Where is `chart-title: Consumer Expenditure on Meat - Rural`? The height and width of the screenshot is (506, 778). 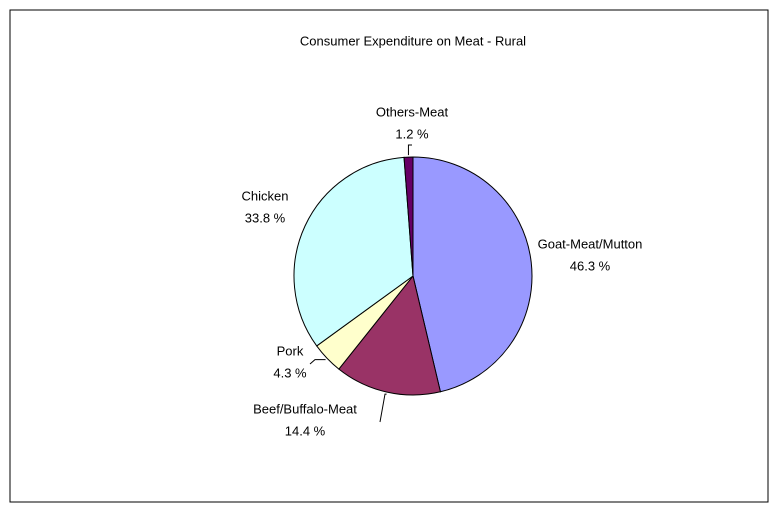
chart-title: Consumer Expenditure on Meat - Rural is located at coordinates (413, 40).